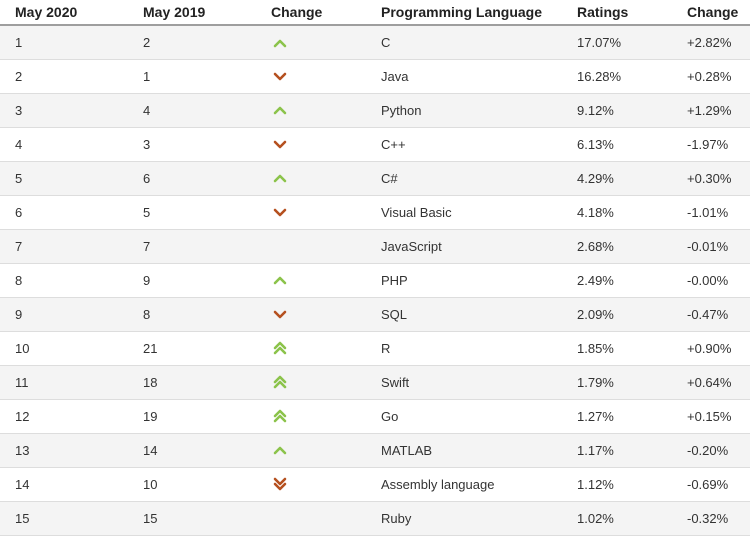 This screenshot has width=750, height=536. Describe the element at coordinates (711, 484) in the screenshot. I see `rating-change-cell: -0.69%` at that location.